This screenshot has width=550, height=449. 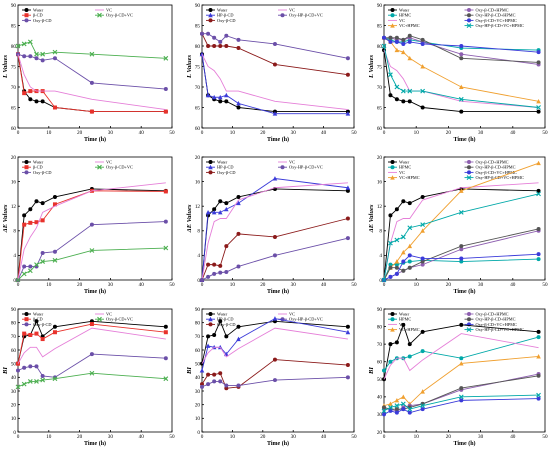 I want to click on legend-item: VC, so click(x=396, y=20).